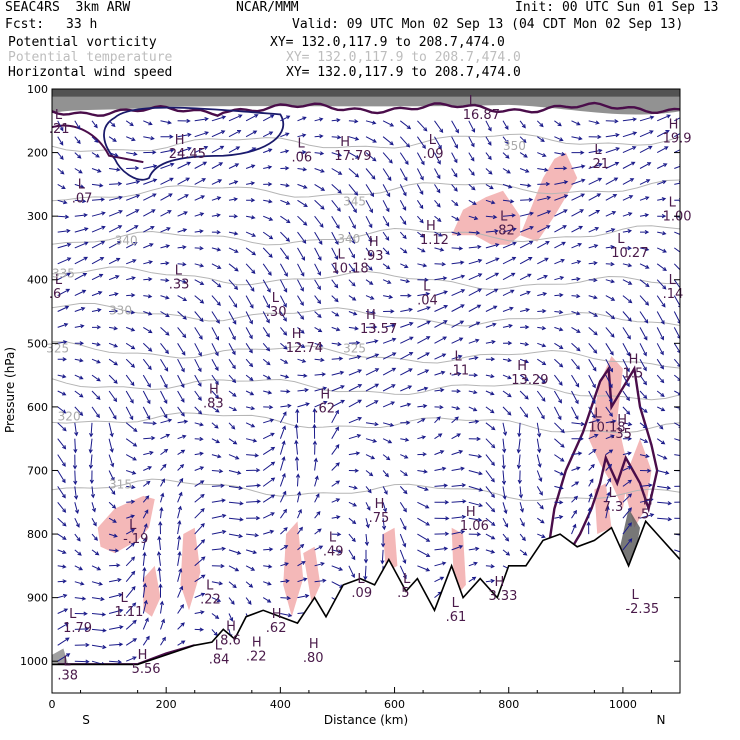 This screenshot has height=740, width=740. Describe the element at coordinates (37, 343) in the screenshot. I see `y-tick-label: 500` at that location.